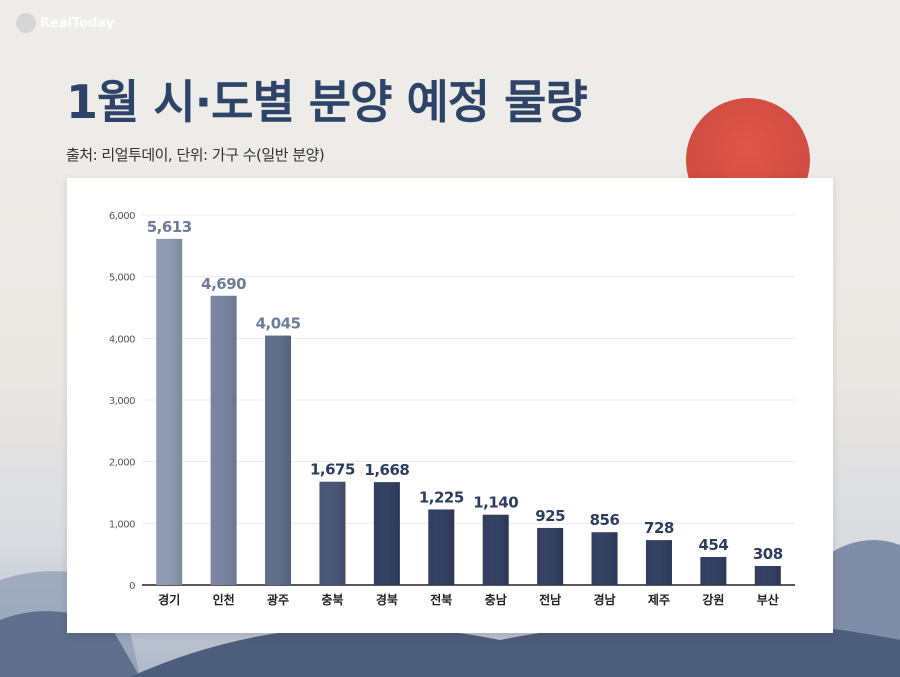 The height and width of the screenshot is (677, 900). What do you see at coordinates (441, 497) in the screenshot?
I see `data-label: 1,225` at bounding box center [441, 497].